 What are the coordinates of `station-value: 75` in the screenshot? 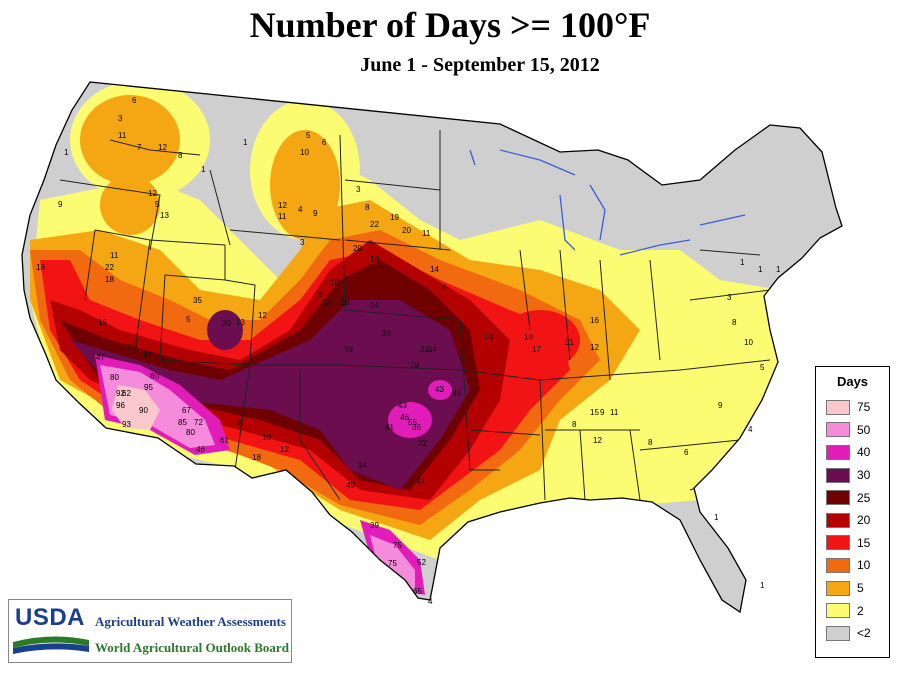 It's located at (397, 545).